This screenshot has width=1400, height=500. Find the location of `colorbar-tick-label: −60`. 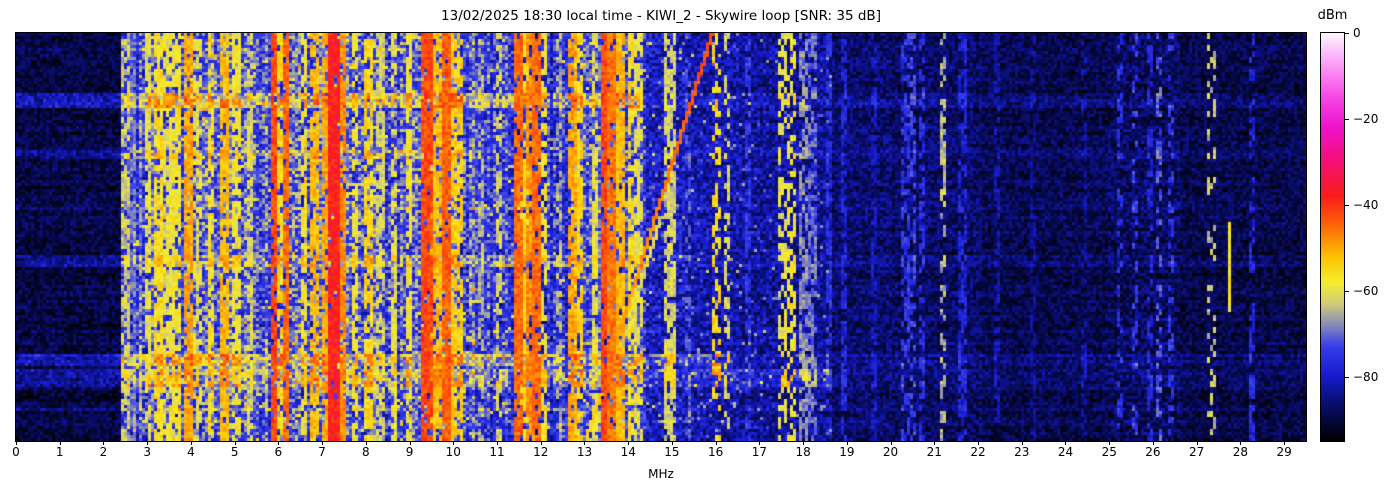

colorbar-tick-label: −60 is located at coordinates (1366, 290).